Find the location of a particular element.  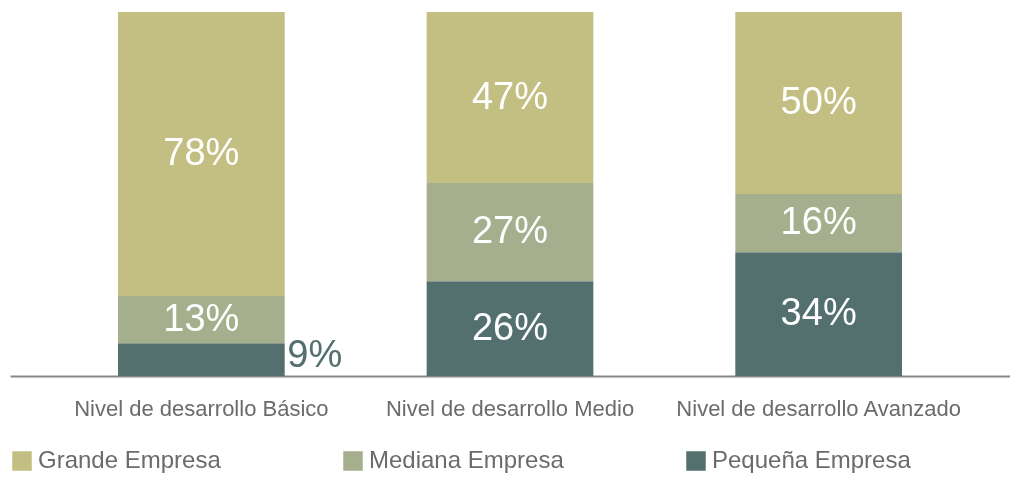

legend-label: Grande Empresa is located at coordinates (130, 459).